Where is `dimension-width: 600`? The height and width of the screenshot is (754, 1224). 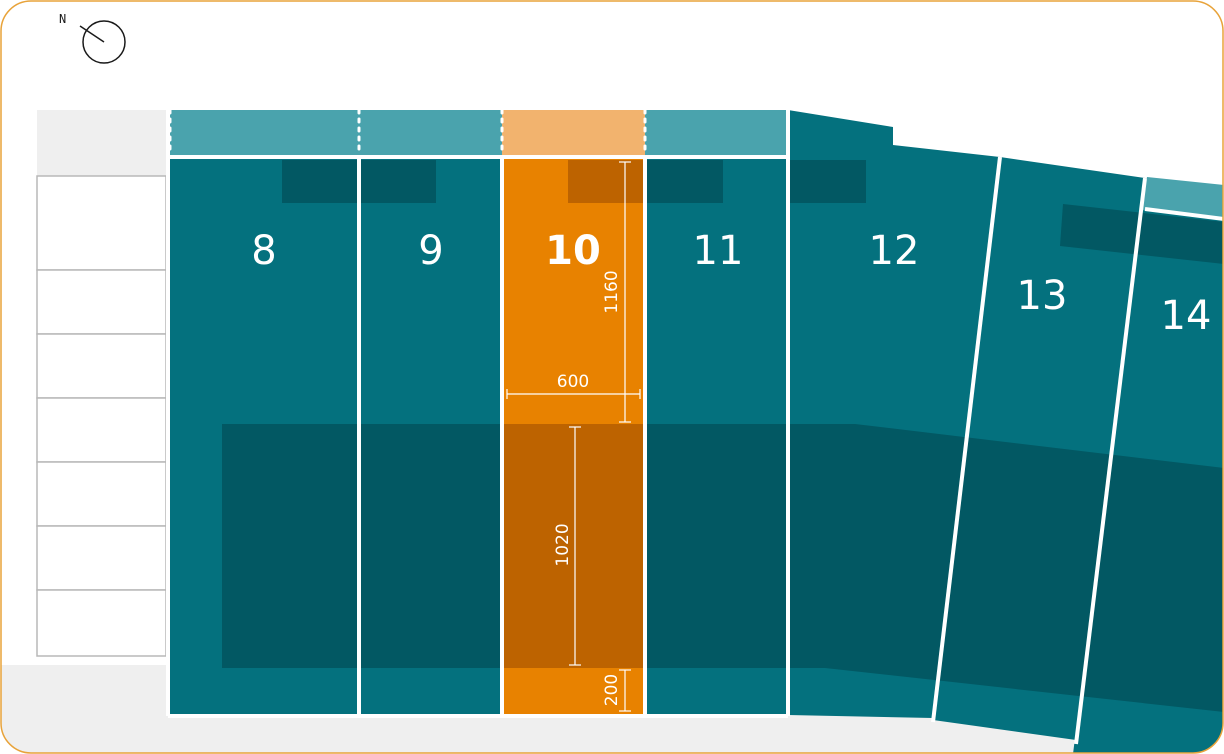
dimension-width: 600 is located at coordinates (573, 385).